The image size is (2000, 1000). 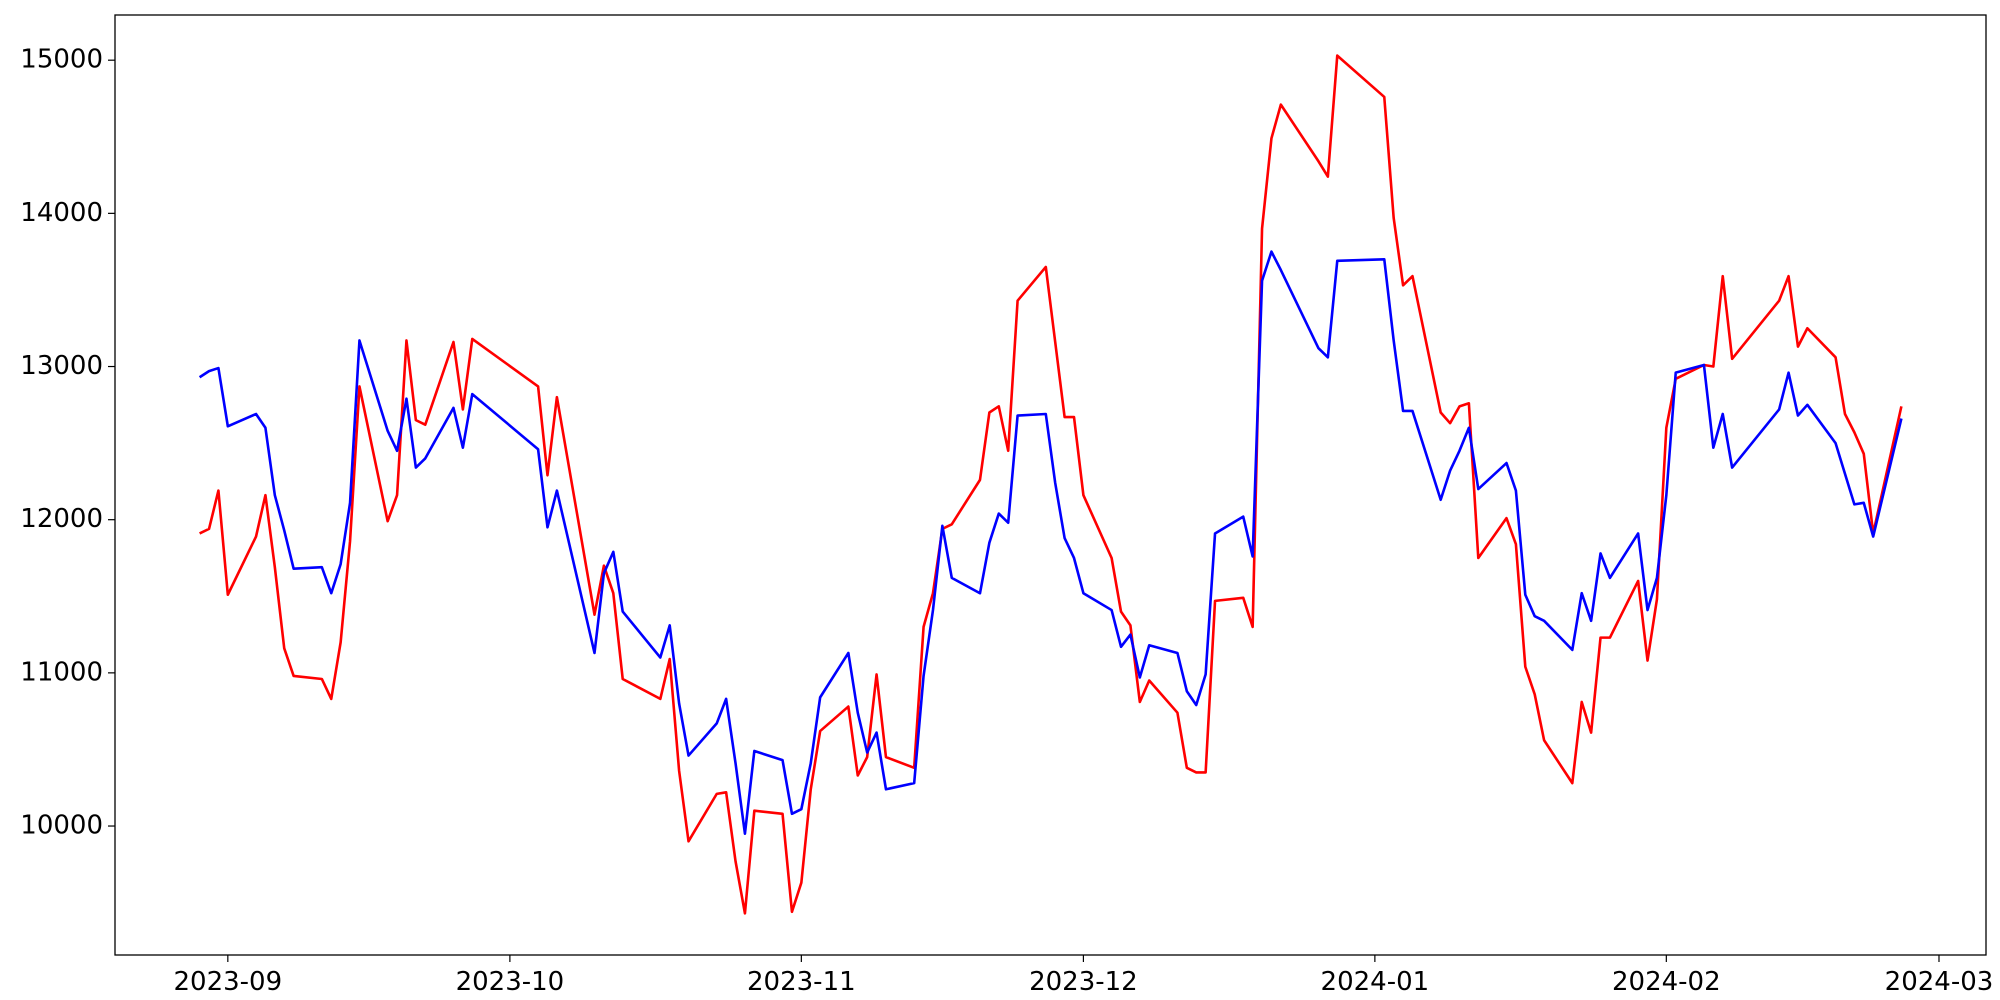 I want to click on y-tick-label: 14000, so click(x=61, y=213).